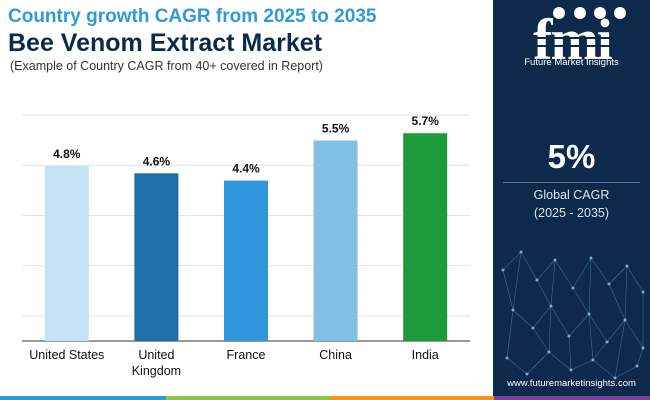 The height and width of the screenshot is (400, 650). I want to click on network-decoration-icon, so click(573, 315).